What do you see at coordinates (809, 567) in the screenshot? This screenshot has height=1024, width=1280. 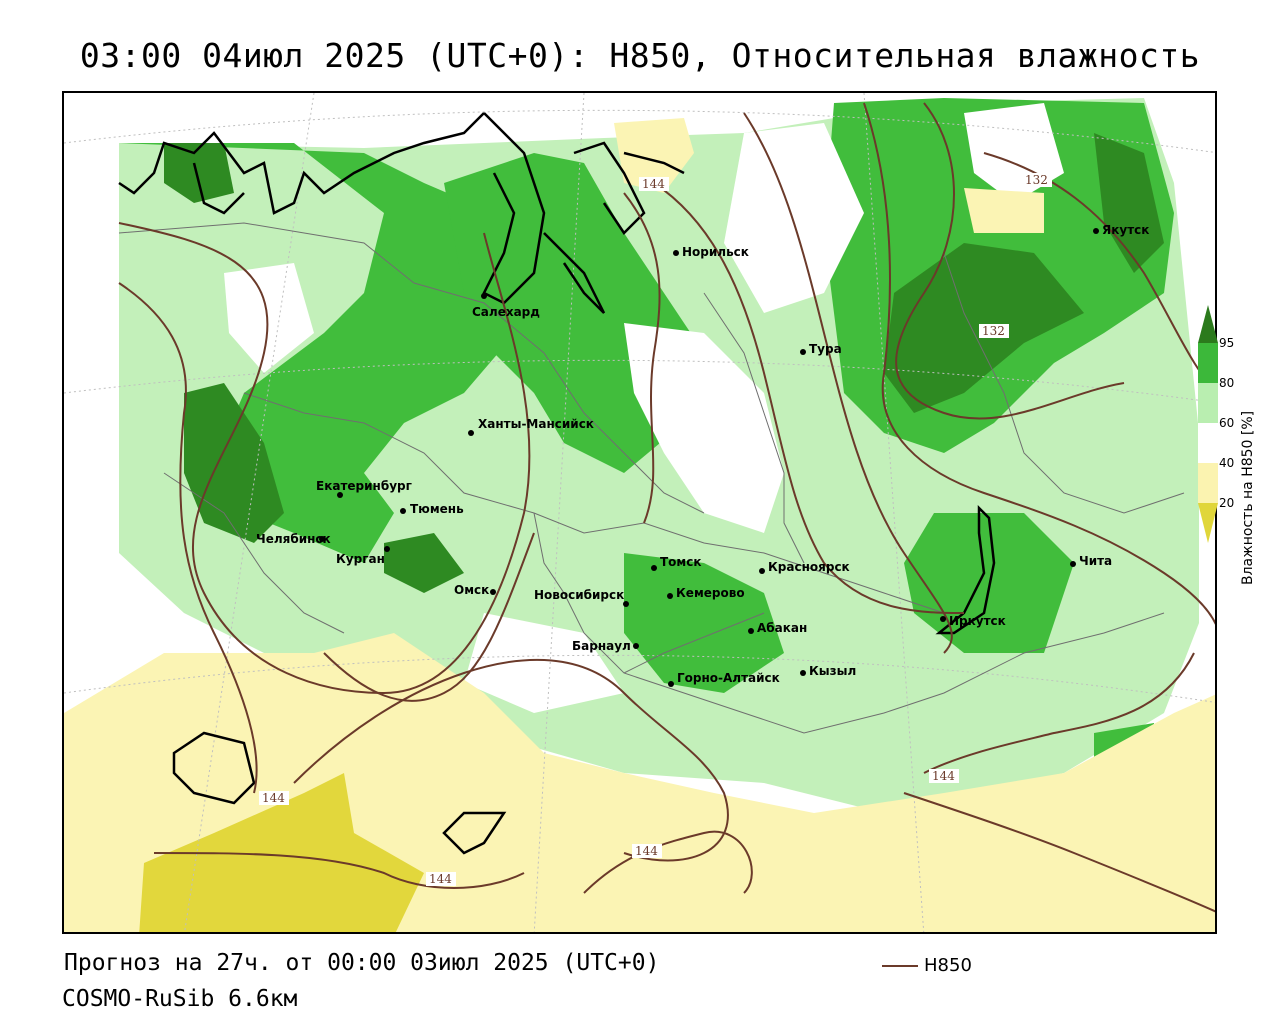 I see `svg-text: Красноярск` at bounding box center [809, 567].